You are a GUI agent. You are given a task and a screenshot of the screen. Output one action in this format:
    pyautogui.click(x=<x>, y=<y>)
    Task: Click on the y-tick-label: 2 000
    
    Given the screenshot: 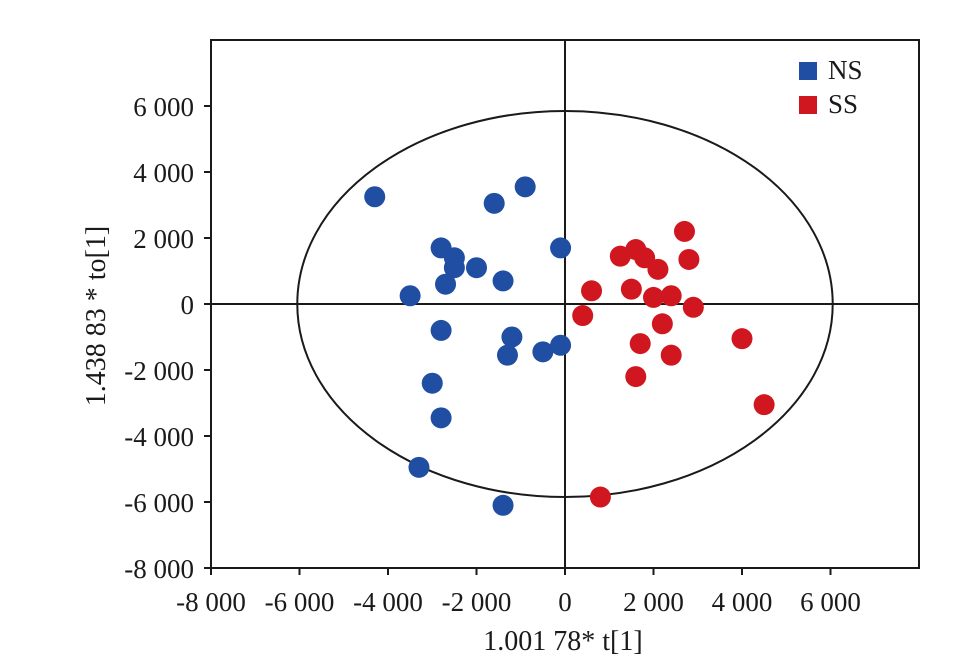 What is the action you would take?
    pyautogui.click(x=163, y=239)
    